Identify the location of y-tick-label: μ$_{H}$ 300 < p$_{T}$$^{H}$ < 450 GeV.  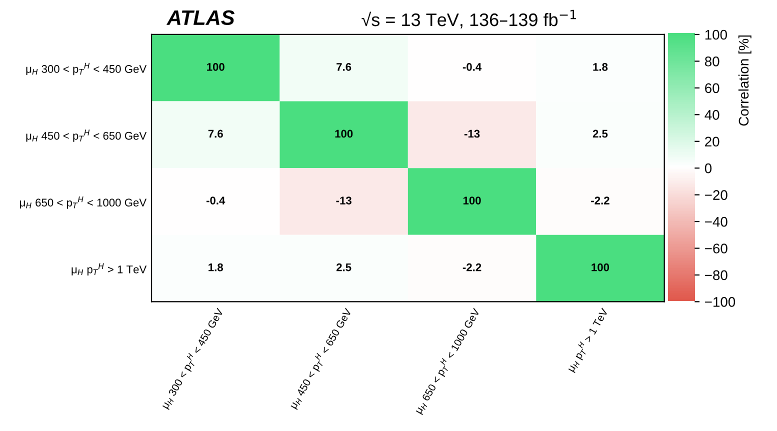
(86, 69).